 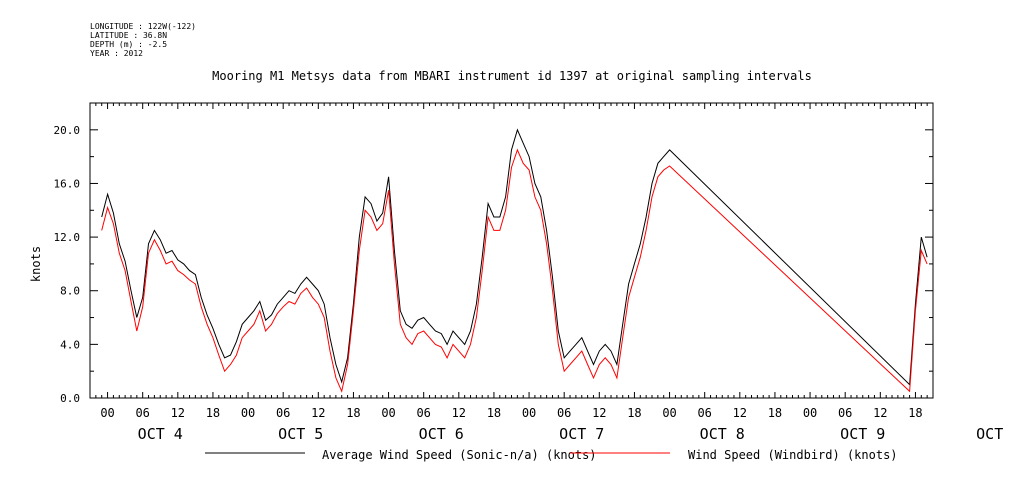 What do you see at coordinates (160, 434) in the screenshot?
I see `x-day-label: OCT 4` at bounding box center [160, 434].